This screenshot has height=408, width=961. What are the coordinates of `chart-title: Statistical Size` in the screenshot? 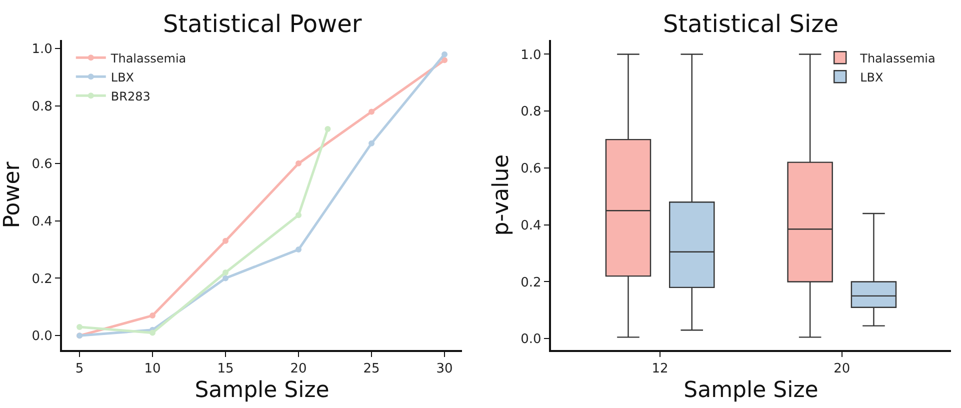 It's located at (750, 24).